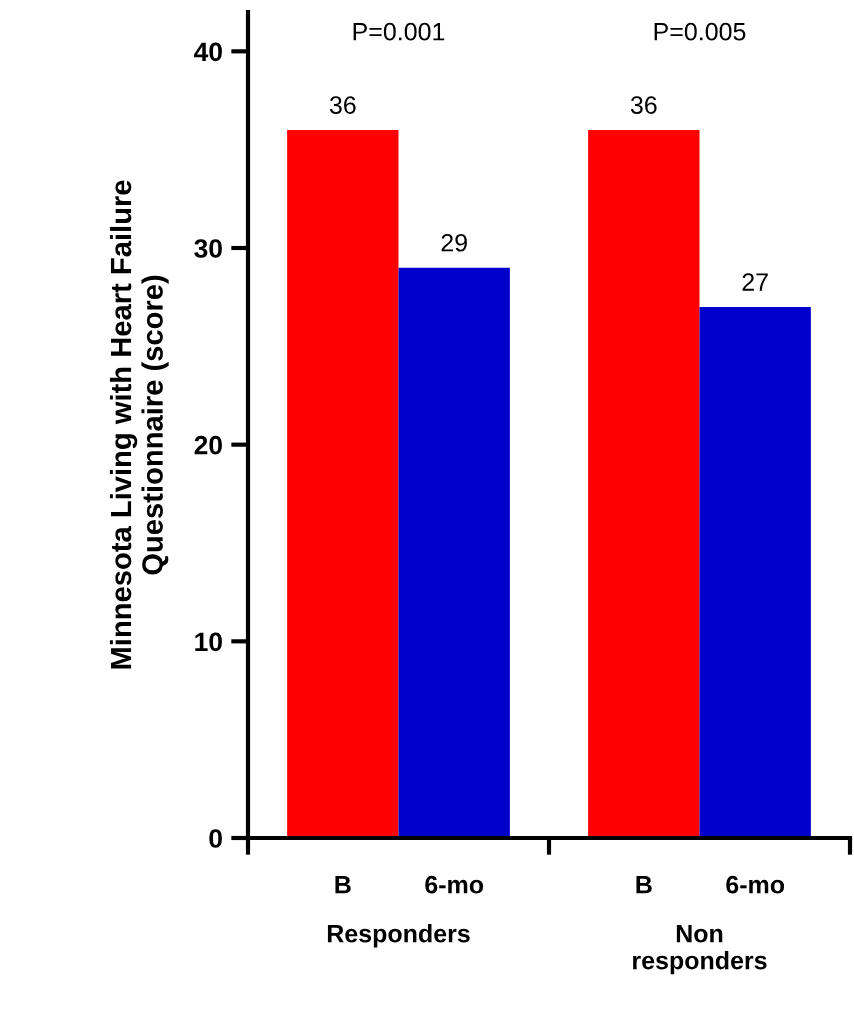 This screenshot has width=854, height=1023. What do you see at coordinates (208, 248) in the screenshot?
I see `y-tick-label: 30` at bounding box center [208, 248].